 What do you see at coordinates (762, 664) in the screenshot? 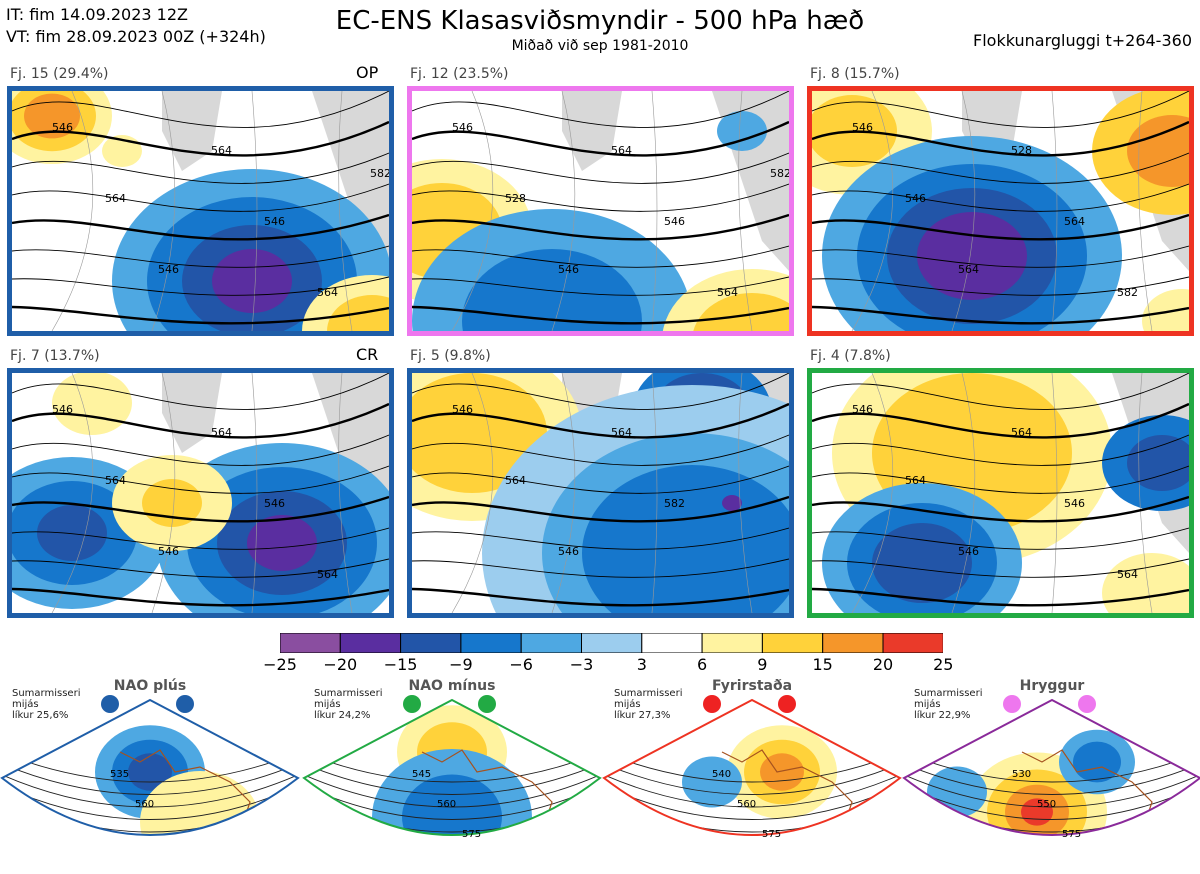
I see `colorbar-tick-label: 9` at bounding box center [762, 664].